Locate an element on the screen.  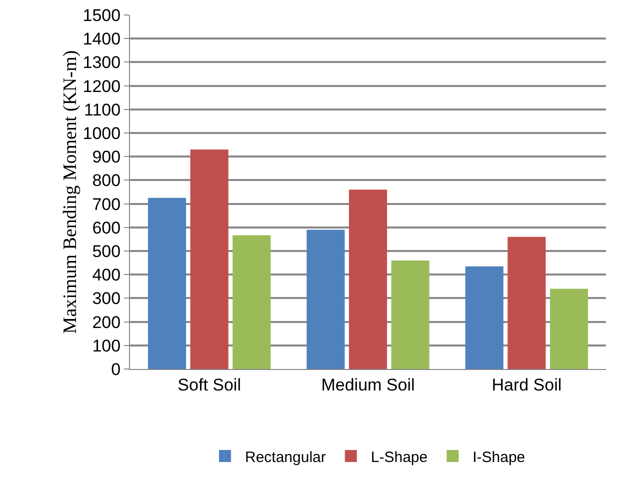
x-tick-label: Soft Soil is located at coordinates (209, 384).